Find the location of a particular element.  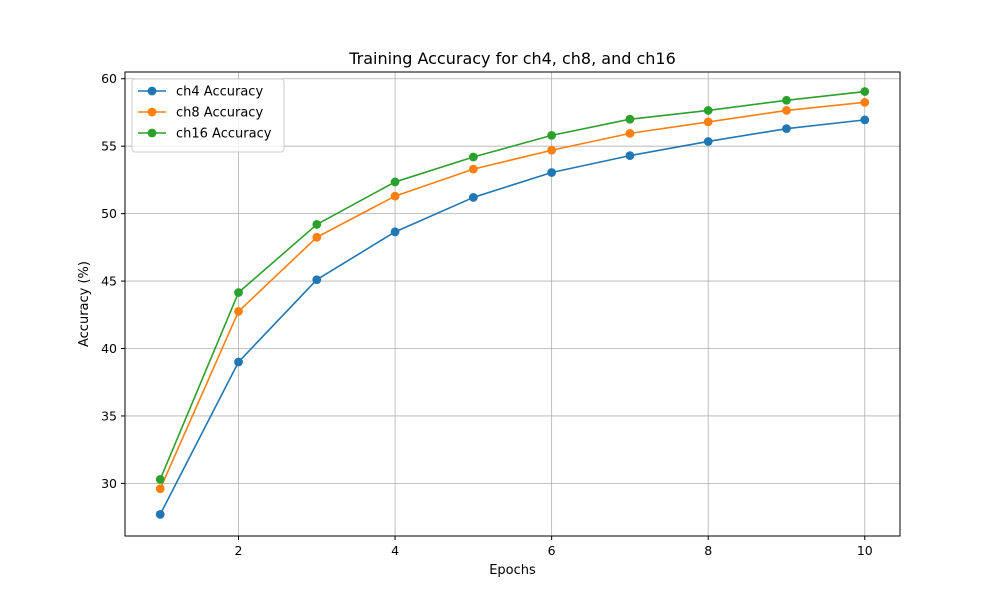

legend: ch4 Accuracy ch8 Accuracy ch16 Accuracy is located at coordinates (208, 115).